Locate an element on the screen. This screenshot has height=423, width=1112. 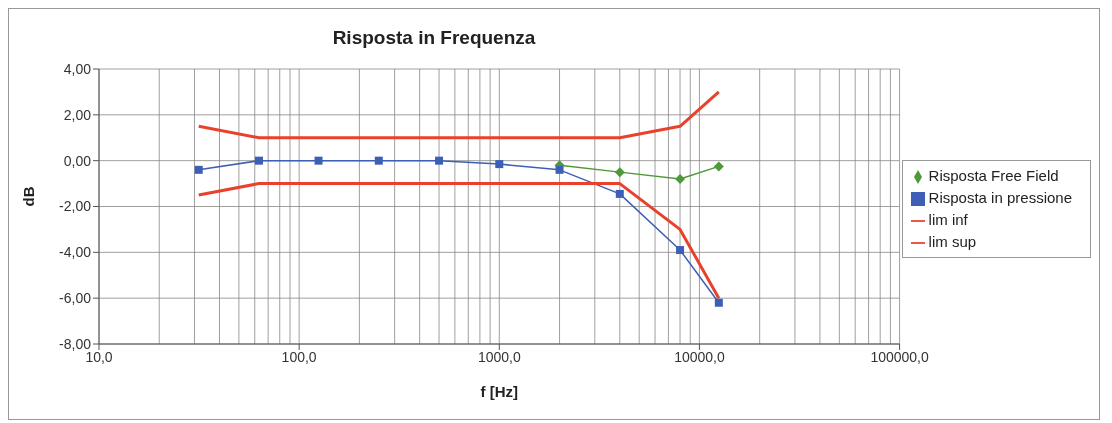
x-axis-title: f [Hz] is located at coordinates (499, 391).